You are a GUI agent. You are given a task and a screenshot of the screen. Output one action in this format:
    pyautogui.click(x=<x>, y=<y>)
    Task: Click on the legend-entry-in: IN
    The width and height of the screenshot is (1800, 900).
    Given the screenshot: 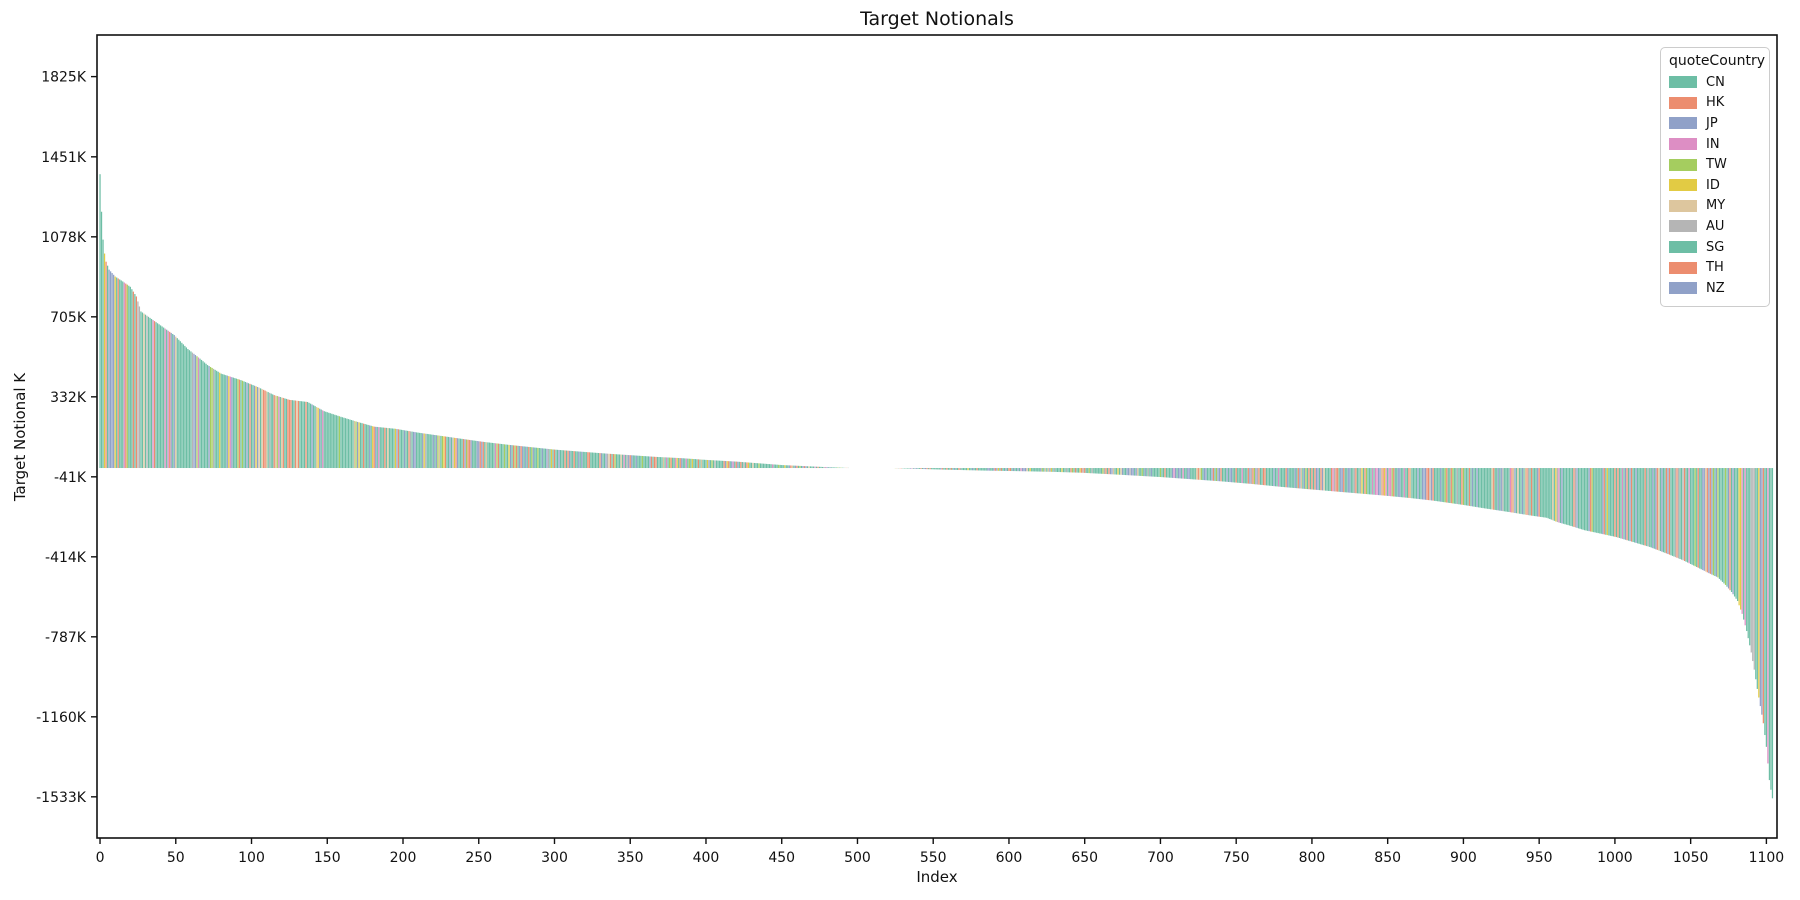 What is the action you would take?
    pyautogui.click(x=1715, y=144)
    